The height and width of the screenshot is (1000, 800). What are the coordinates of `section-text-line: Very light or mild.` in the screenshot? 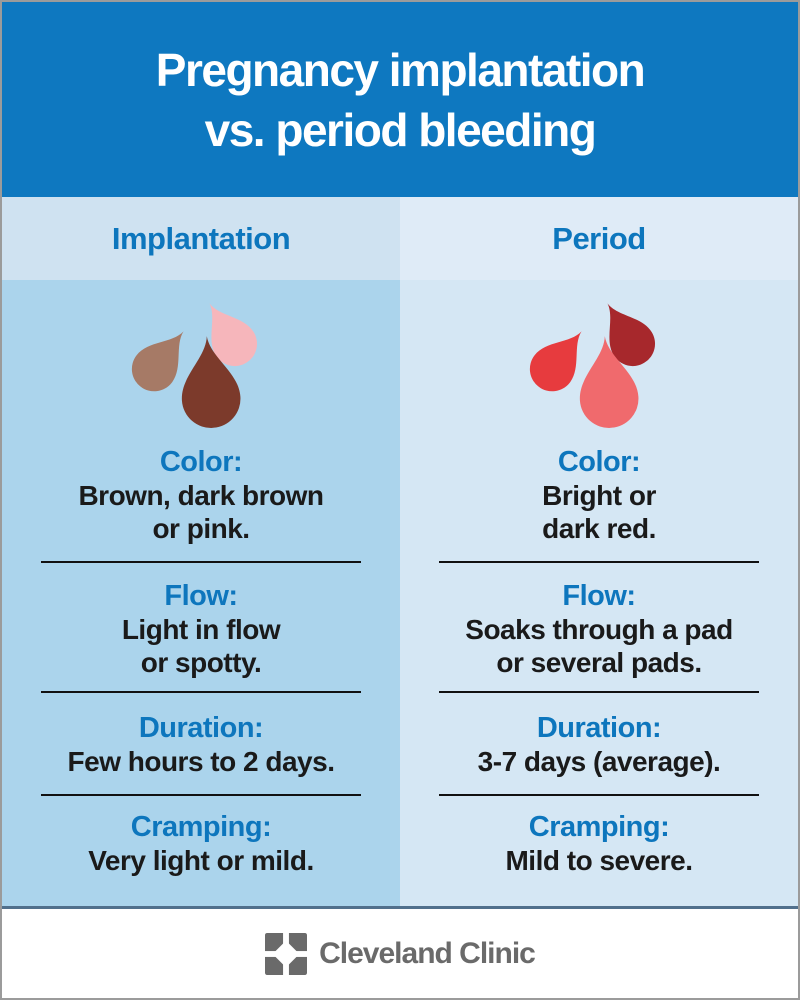 It's located at (201, 860).